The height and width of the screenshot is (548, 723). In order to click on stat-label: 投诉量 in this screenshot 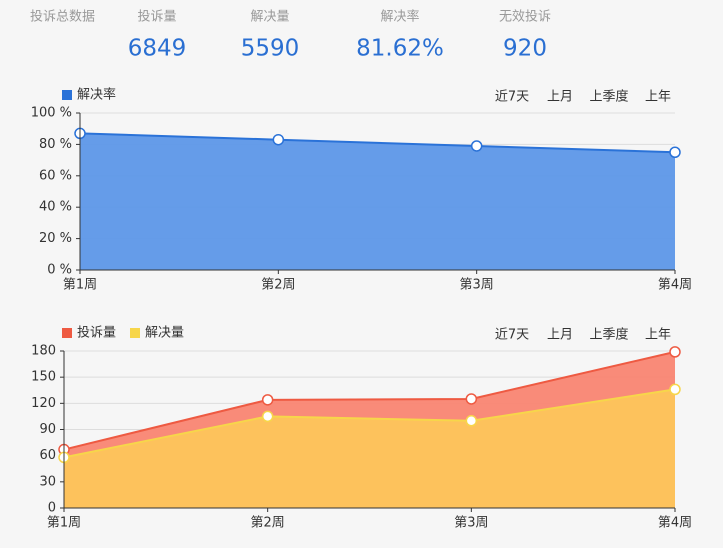, I will do `click(156, 17)`.